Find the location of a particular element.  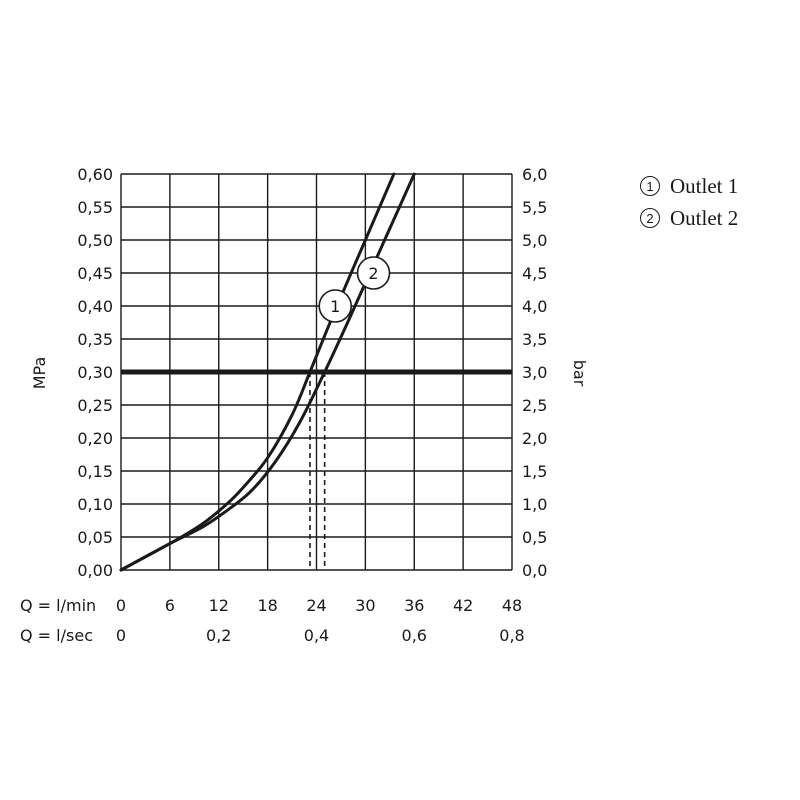

y-tick-label-left: 0,30 is located at coordinates (95, 372).